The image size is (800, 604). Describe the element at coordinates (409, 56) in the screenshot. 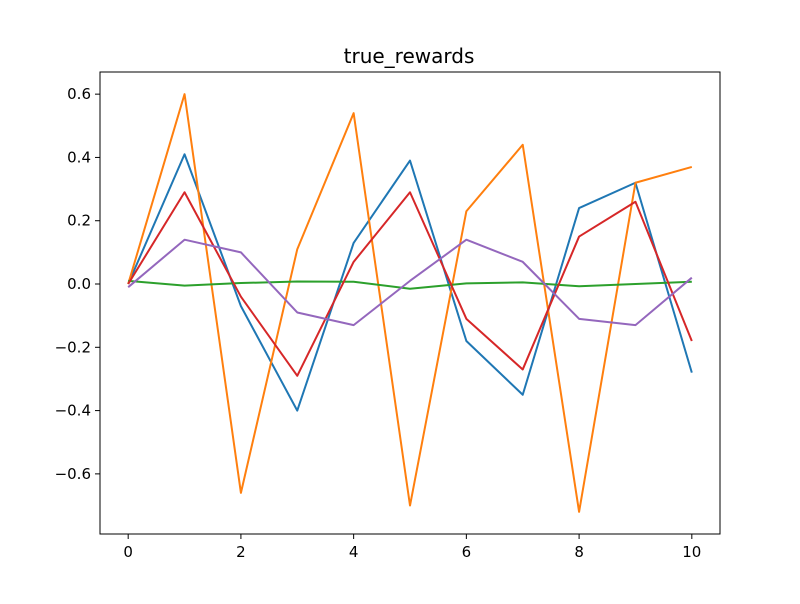

I see `chart-title: true_rewards` at that location.